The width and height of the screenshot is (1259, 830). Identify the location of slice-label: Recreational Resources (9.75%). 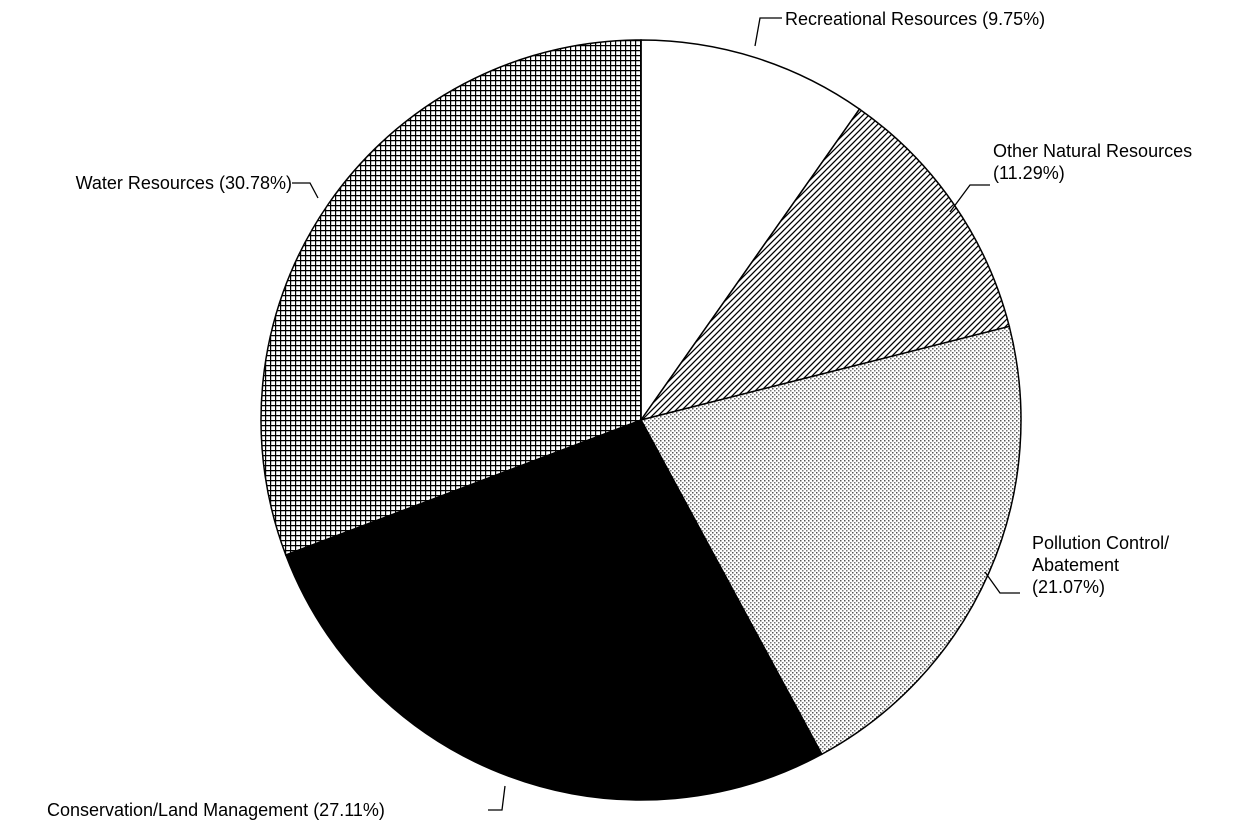
(1015, 19).